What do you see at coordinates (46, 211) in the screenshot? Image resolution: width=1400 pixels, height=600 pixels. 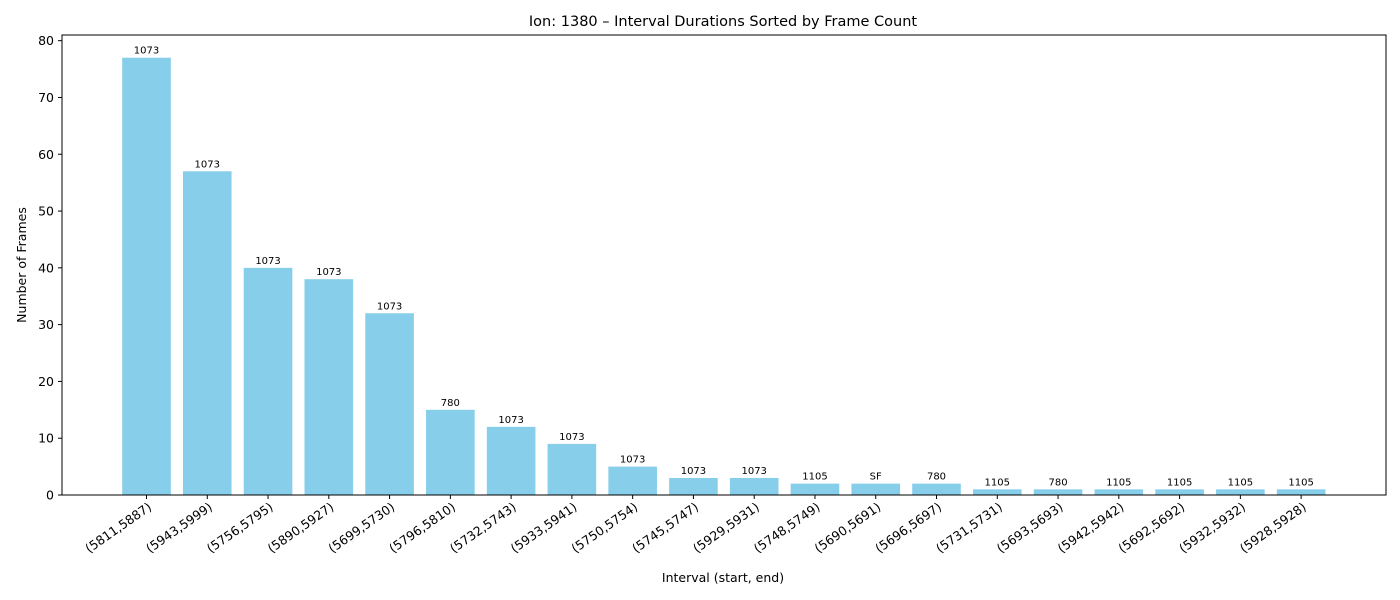 I see `y-tick-label: 50` at bounding box center [46, 211].